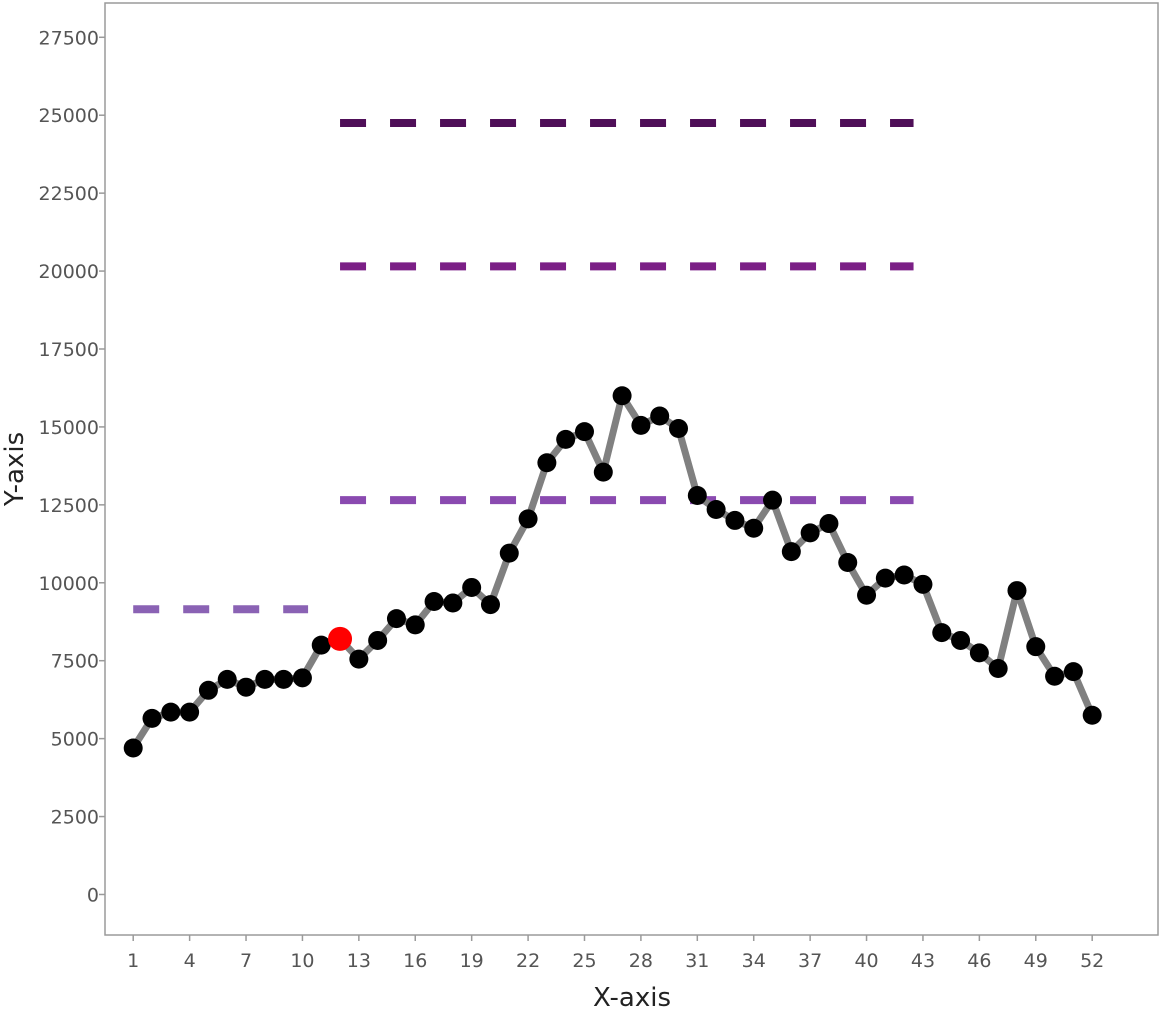 This screenshot has height=1009, width=1161. What do you see at coordinates (75, 740) in the screenshot?
I see `y-tick-label: 5000` at bounding box center [75, 740].